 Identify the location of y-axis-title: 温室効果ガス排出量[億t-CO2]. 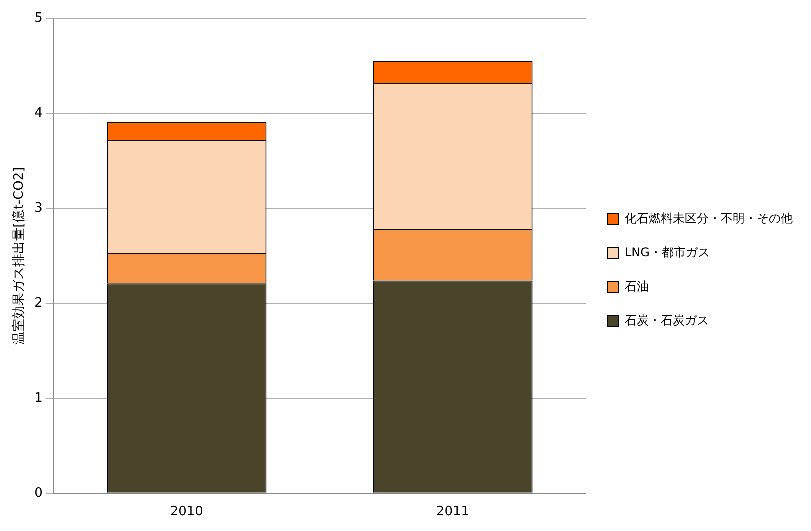
(19, 256).